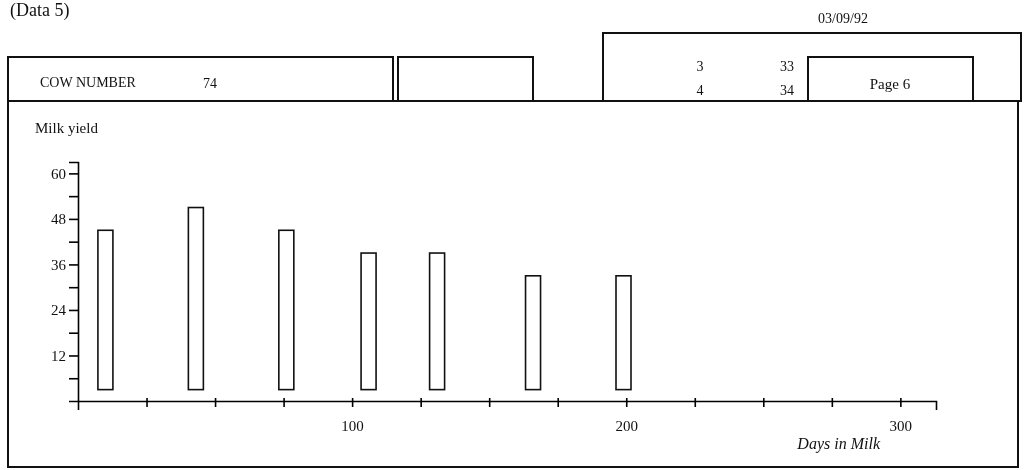 The image size is (1029, 470). I want to click on text: 34, so click(787, 91).